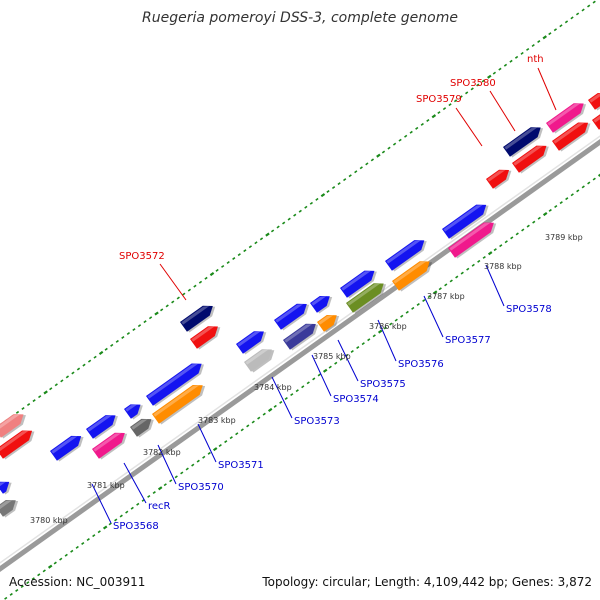  I want to click on gene-red-a-highlight, so click(594, 98).